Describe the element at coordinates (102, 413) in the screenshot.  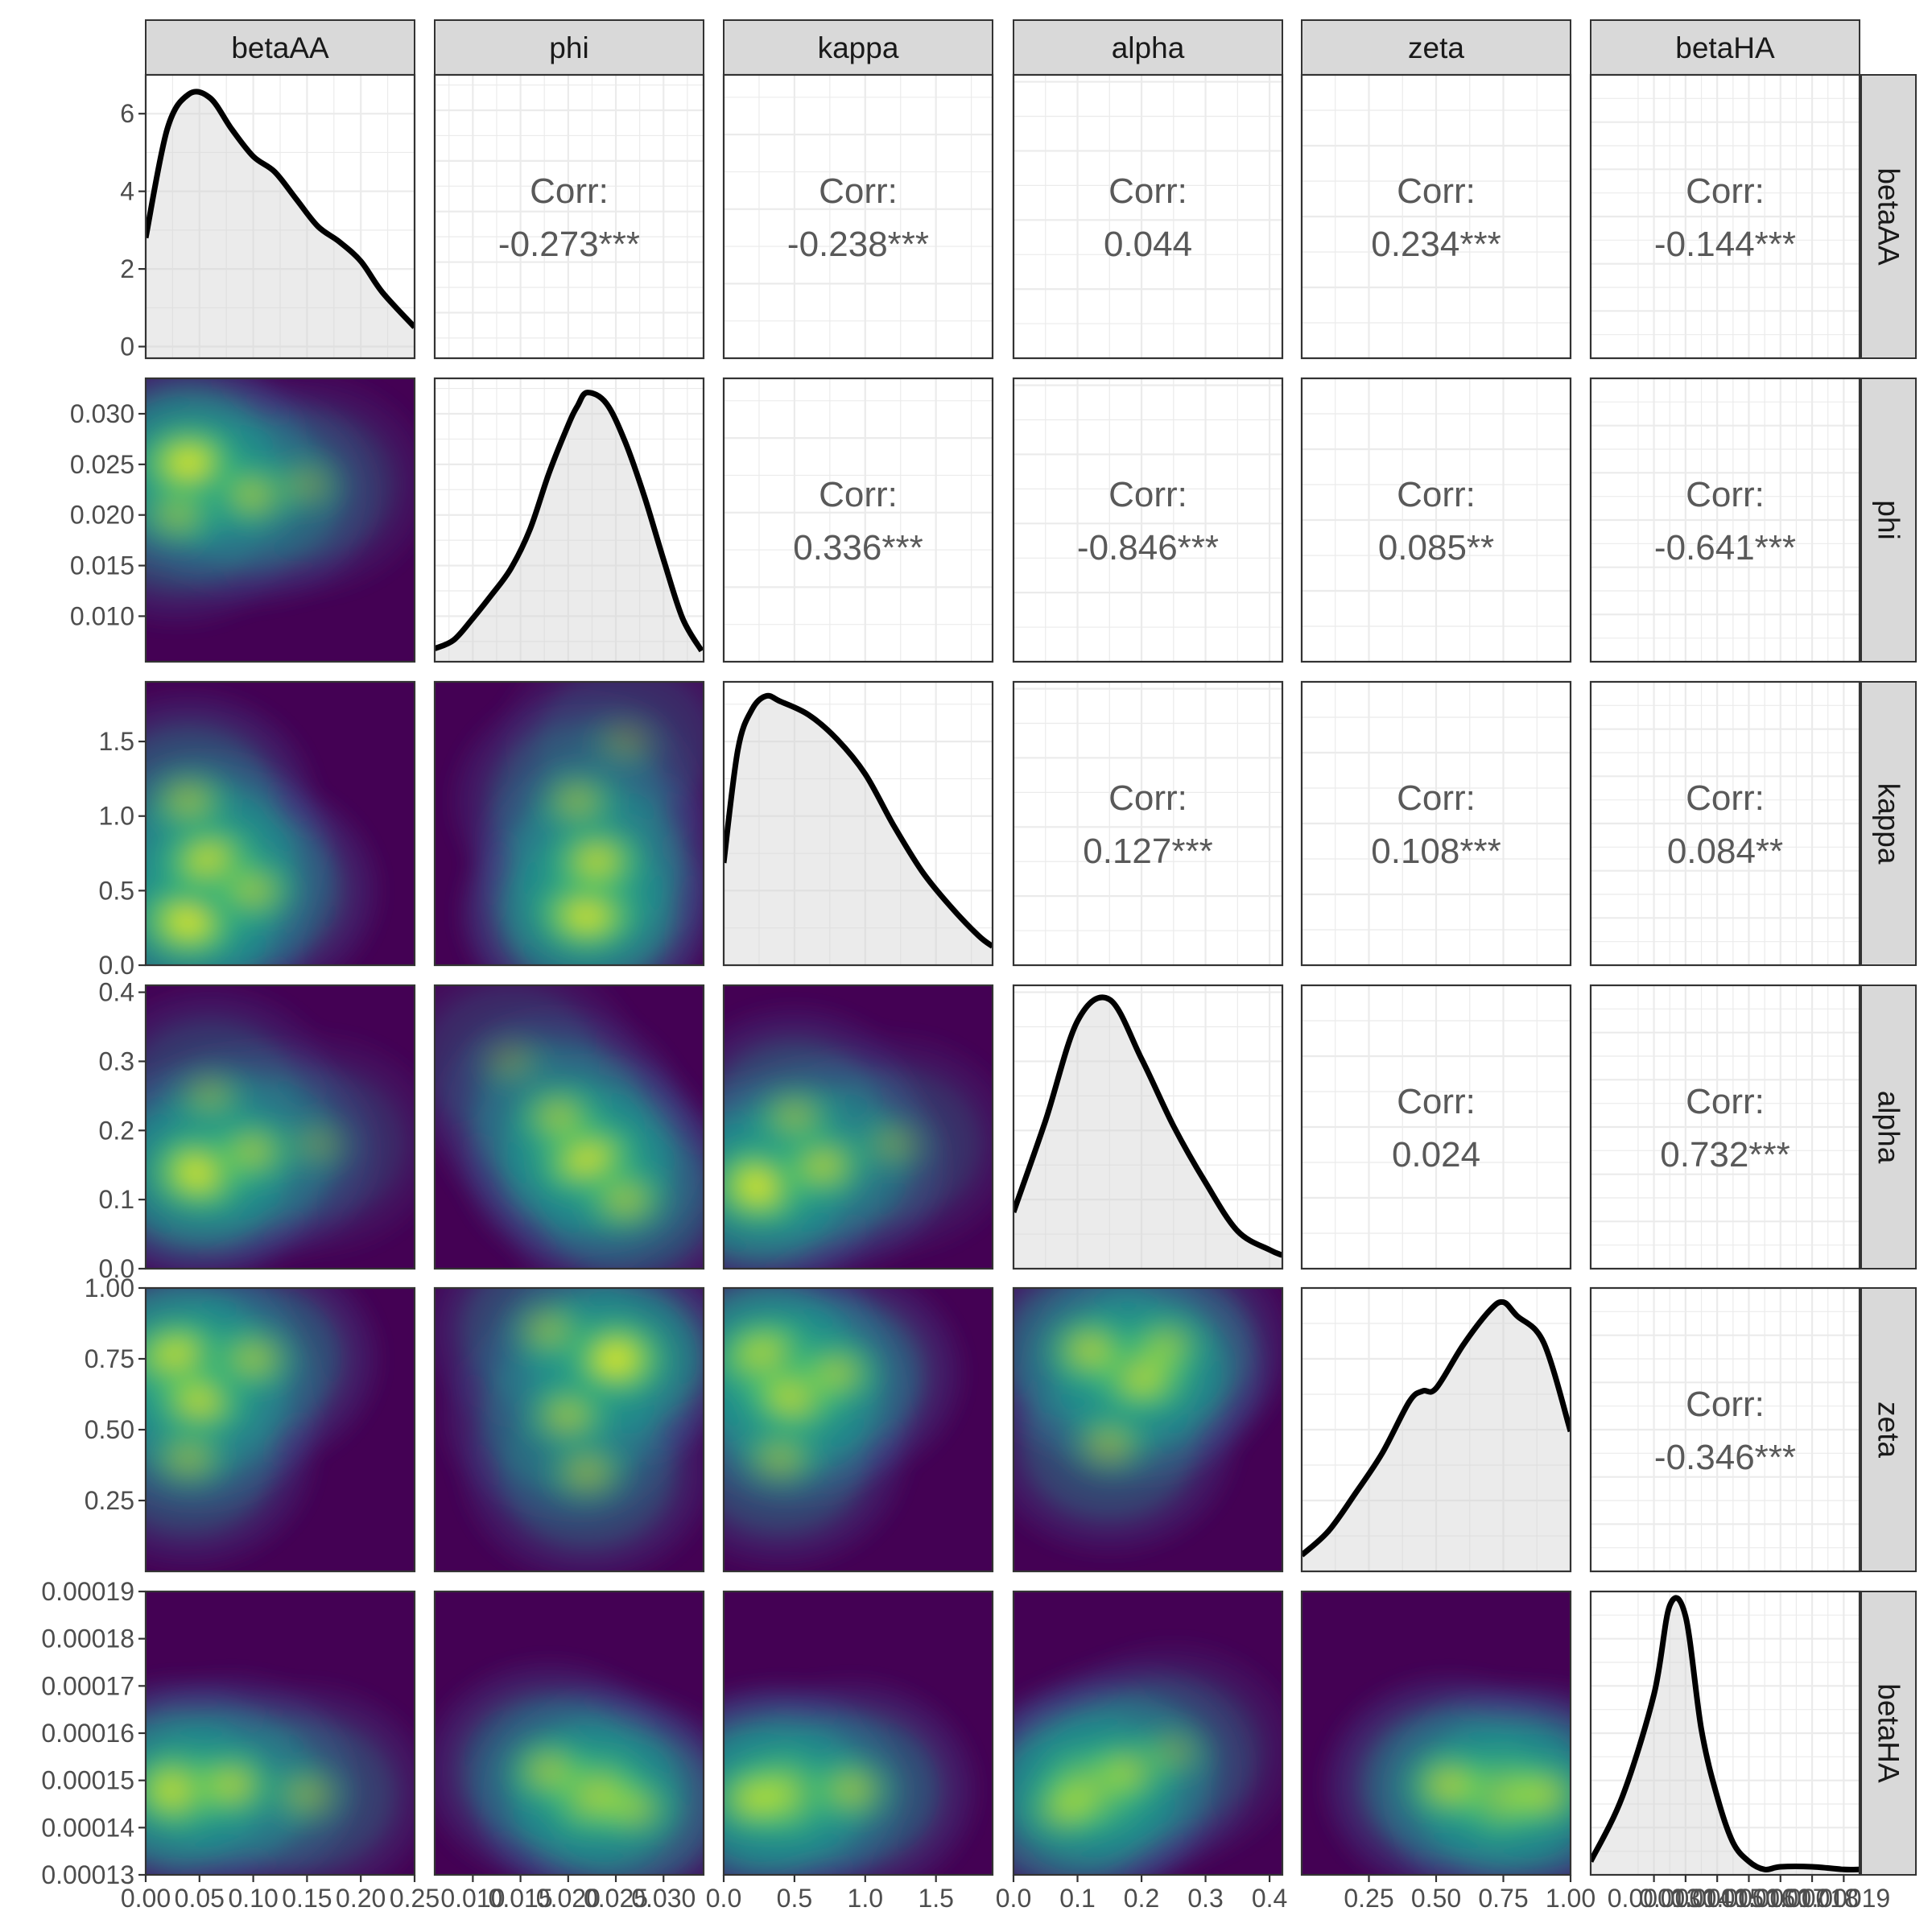
I see `y-tick-label-phi: 0.030` at that location.